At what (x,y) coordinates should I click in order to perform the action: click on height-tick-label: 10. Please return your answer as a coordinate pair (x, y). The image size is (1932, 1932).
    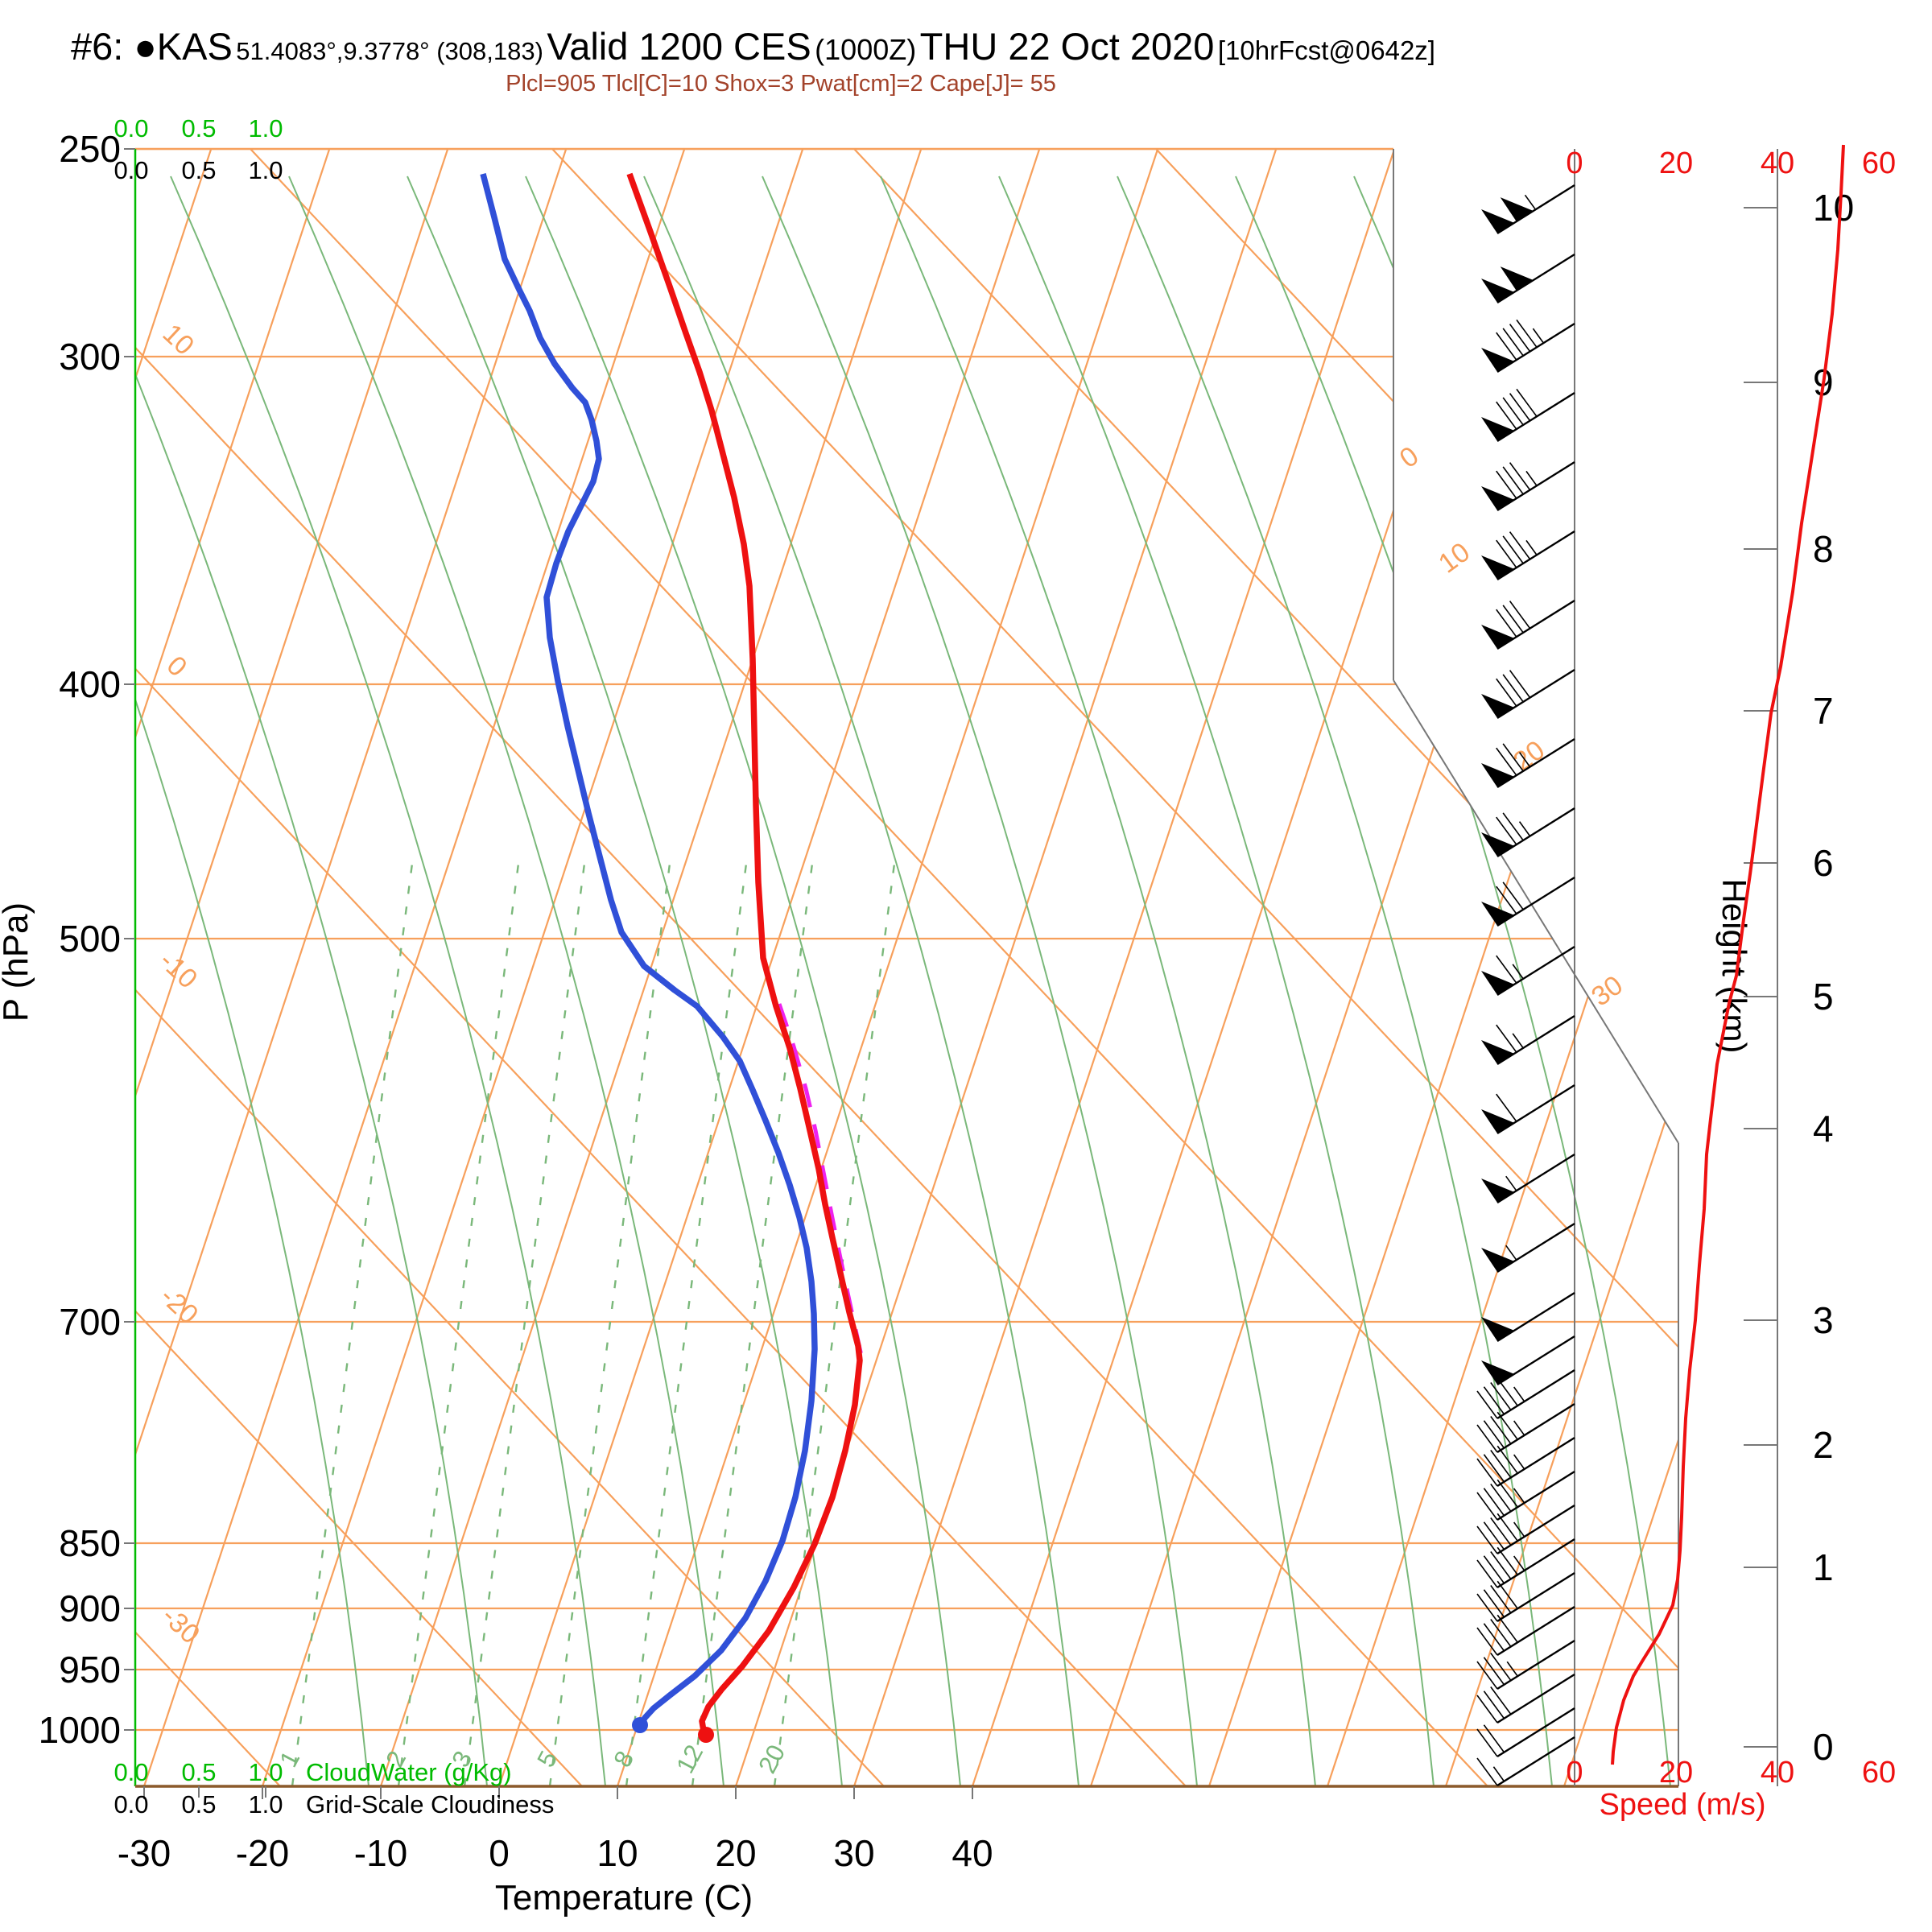
    Looking at the image, I should click on (1833, 208).